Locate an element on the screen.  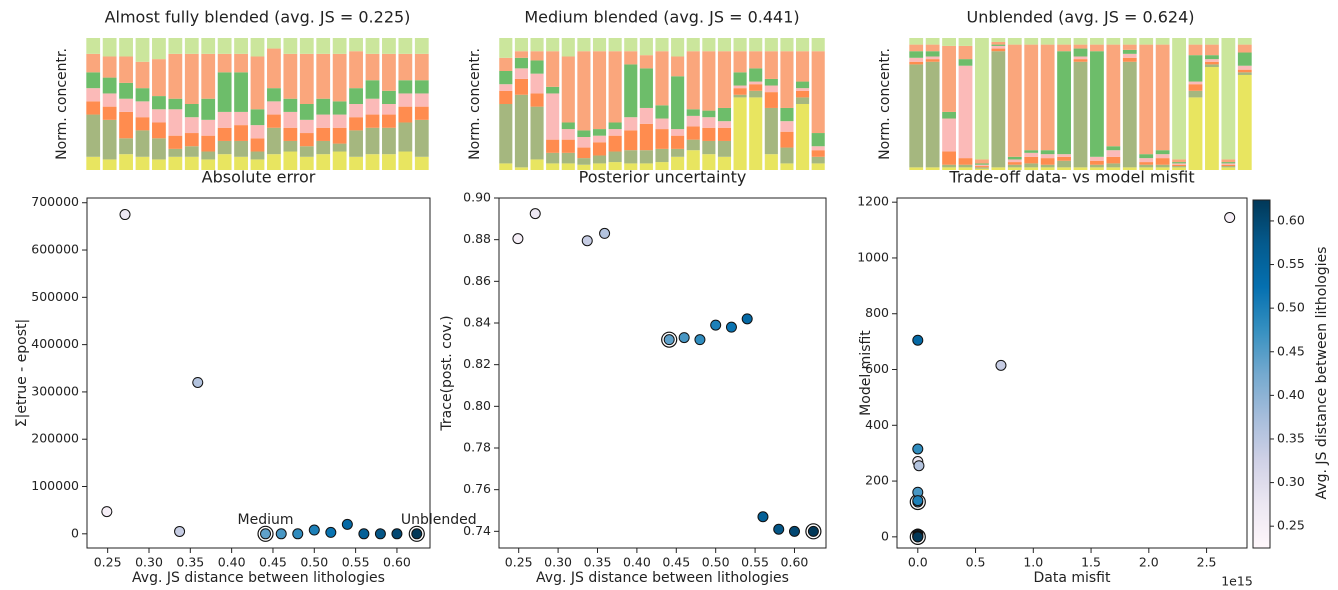
x-tick-label: 1.0 is located at coordinates (1033, 562).